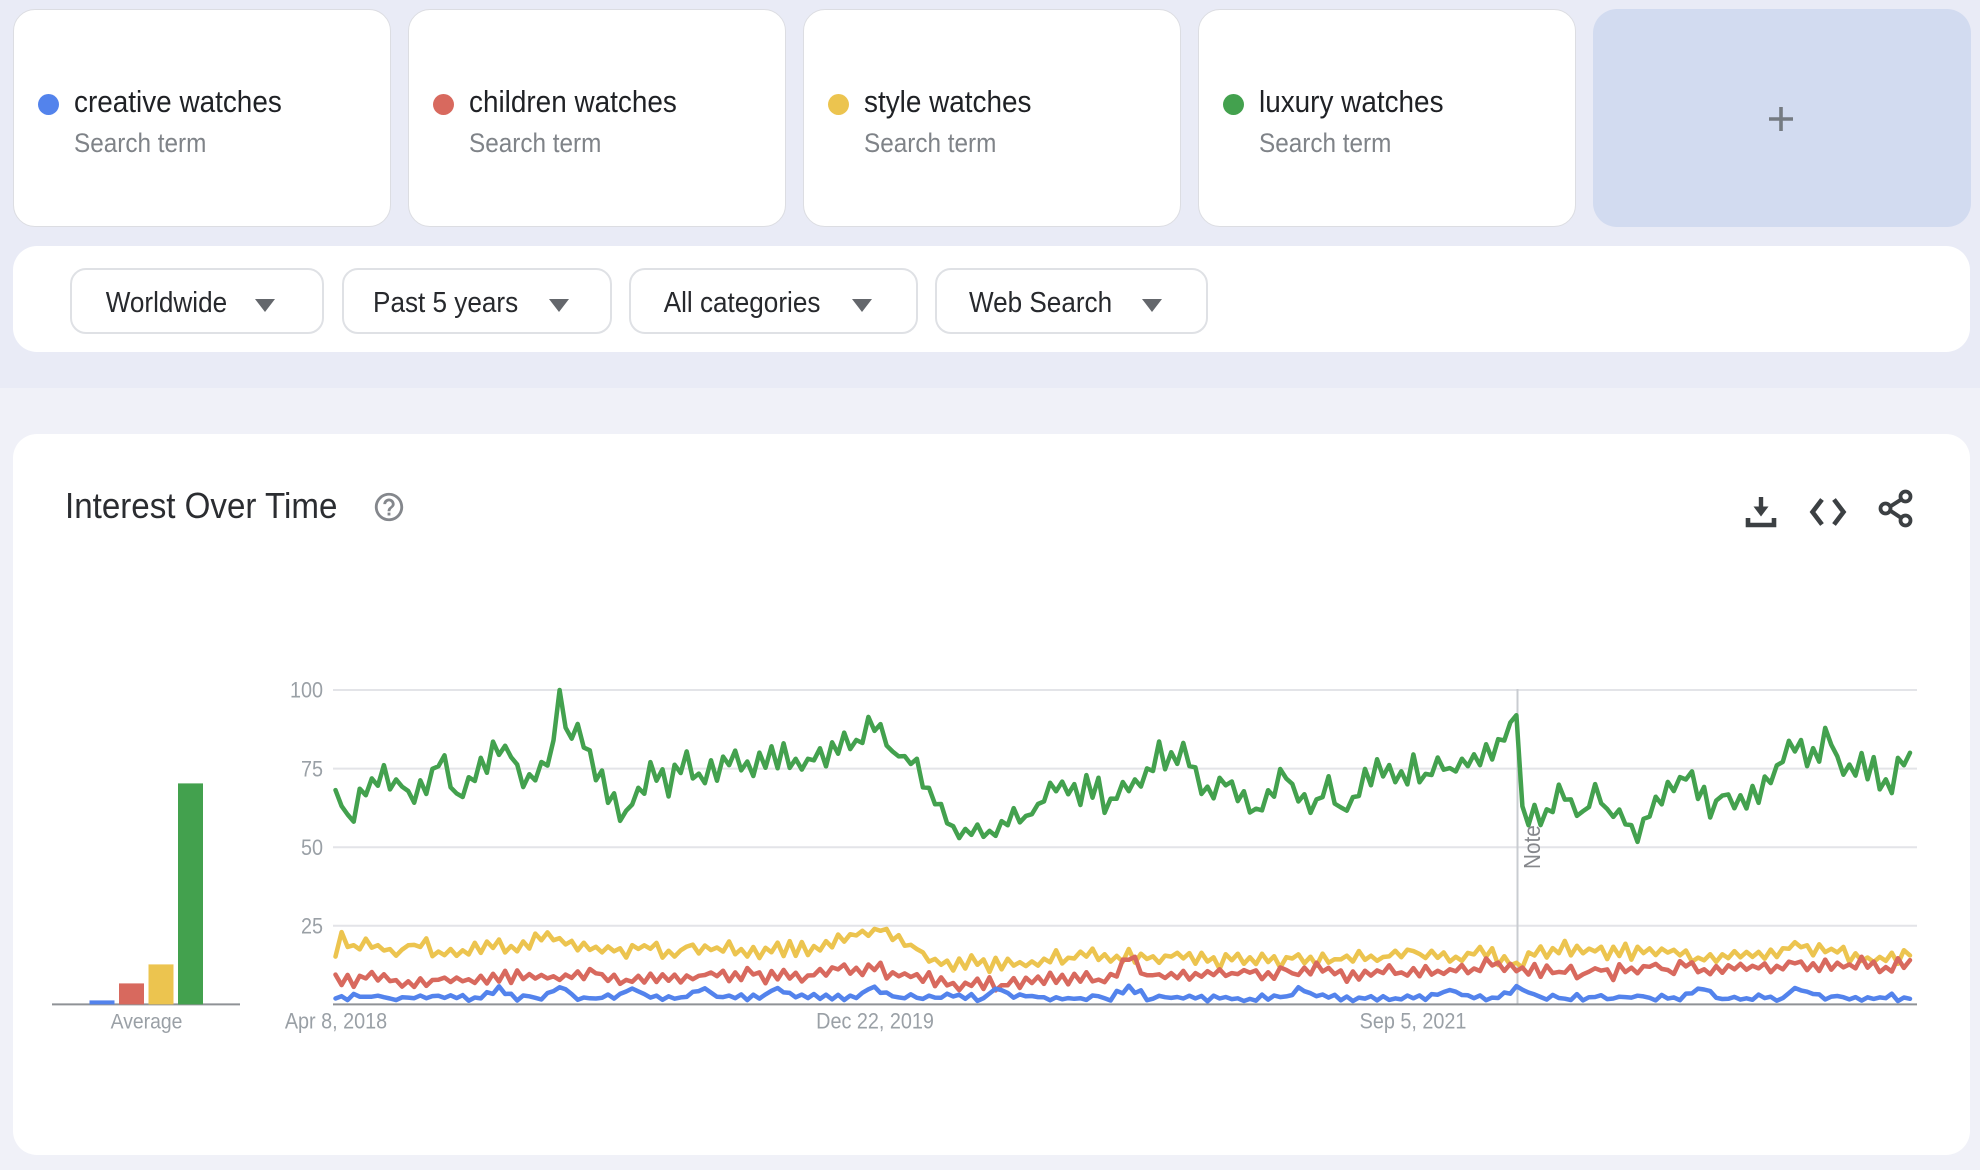 The height and width of the screenshot is (1170, 1980). What do you see at coordinates (312, 927) in the screenshot?
I see `svg-text: 25` at bounding box center [312, 927].